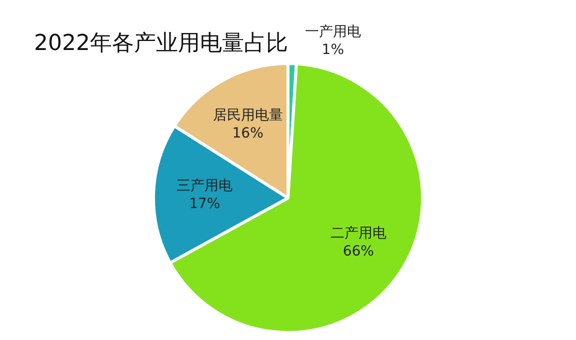  Describe the element at coordinates (204, 186) in the screenshot. I see `slice-label: 三产用电` at that location.